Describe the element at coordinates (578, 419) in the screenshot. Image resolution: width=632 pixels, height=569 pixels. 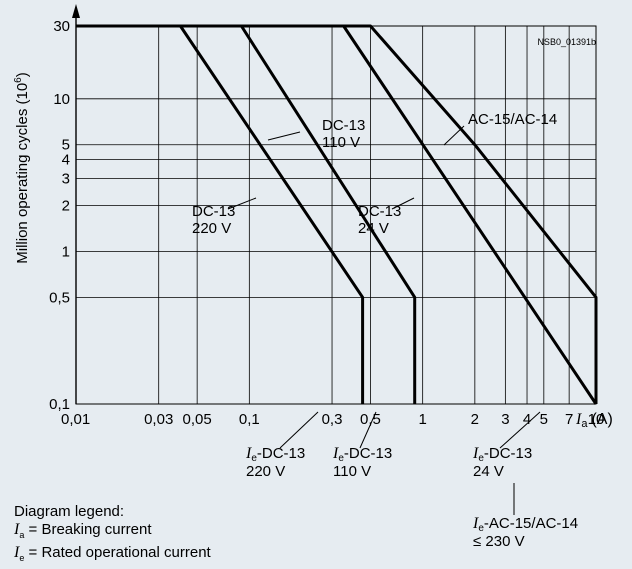
I see `x-axis-label-symbol: I` at that location.